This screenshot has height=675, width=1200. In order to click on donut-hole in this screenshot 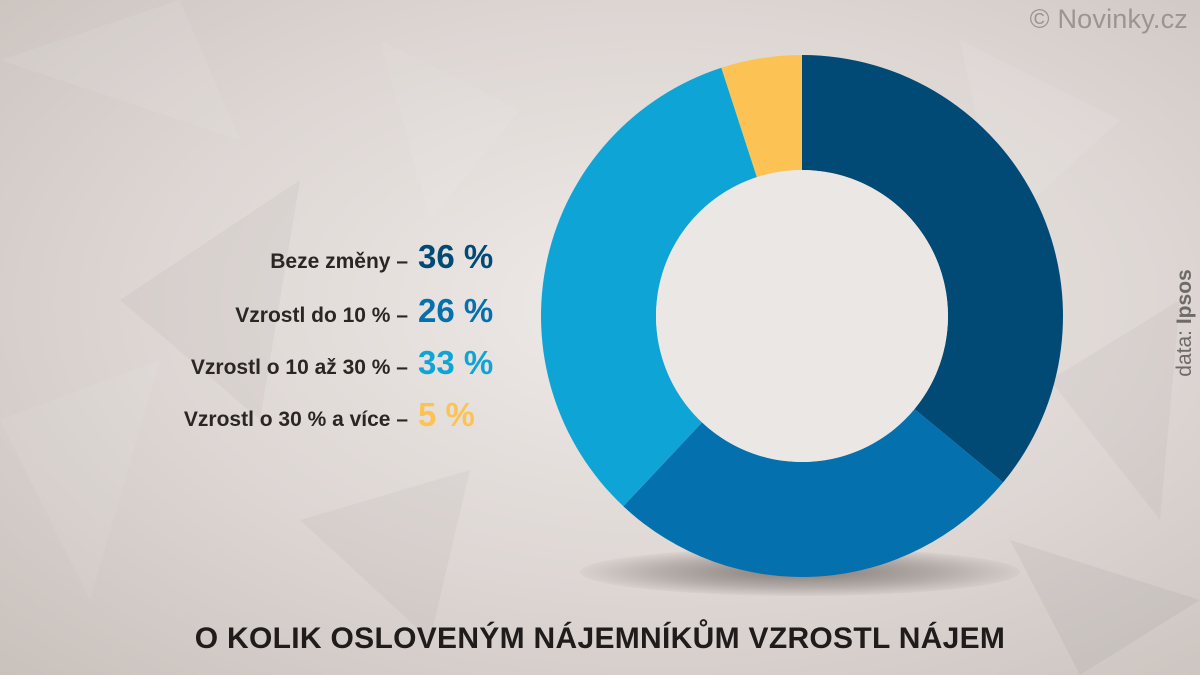, I will do `click(802, 316)`.